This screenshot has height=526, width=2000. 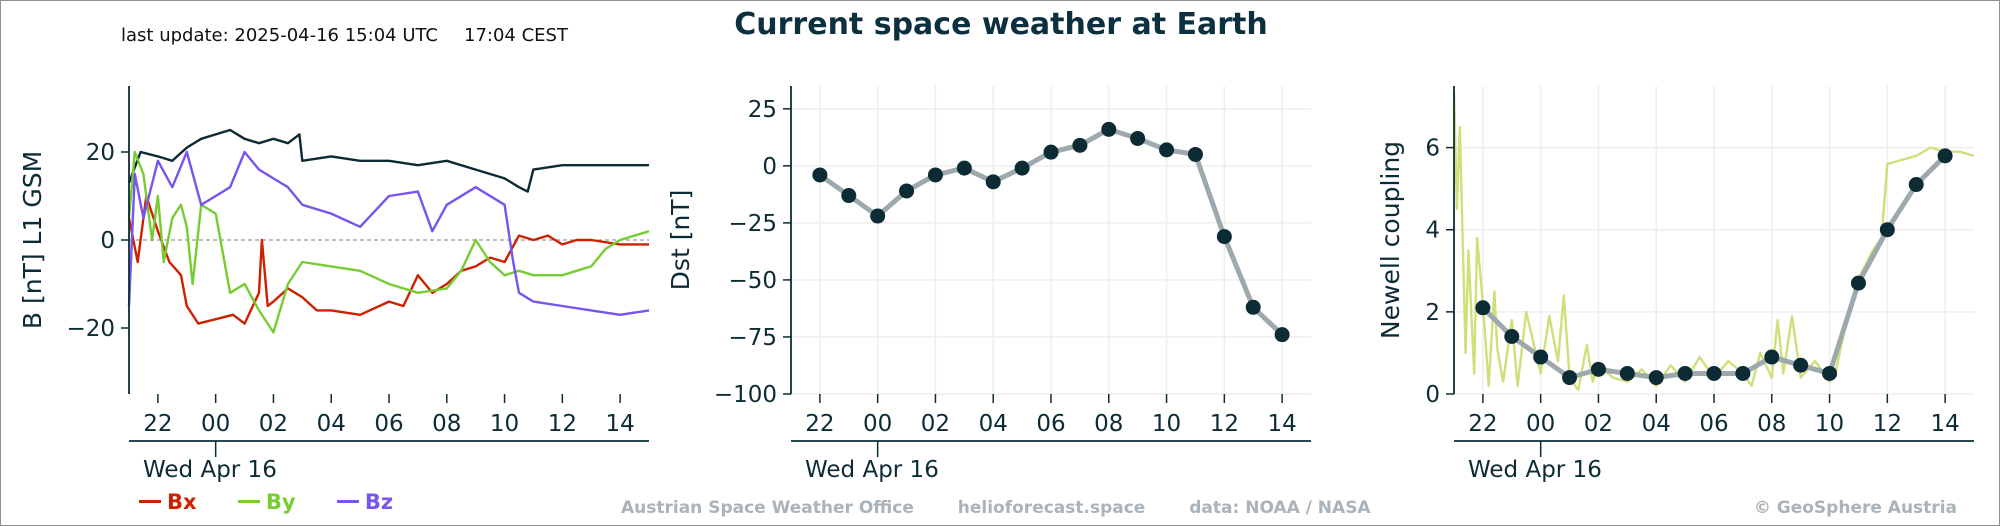 What do you see at coordinates (745, 395) in the screenshot?
I see `y-tick-label: −100` at bounding box center [745, 395].